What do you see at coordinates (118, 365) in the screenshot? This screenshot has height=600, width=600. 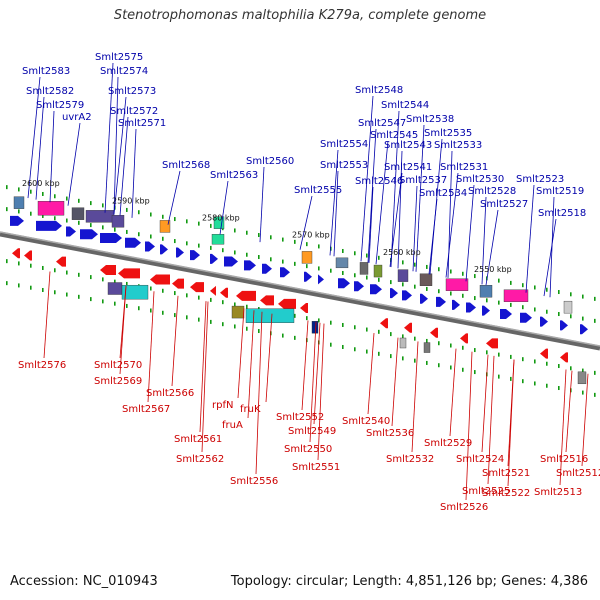 I see `bottom-gene-label: Smlt2570` at bounding box center [118, 365].